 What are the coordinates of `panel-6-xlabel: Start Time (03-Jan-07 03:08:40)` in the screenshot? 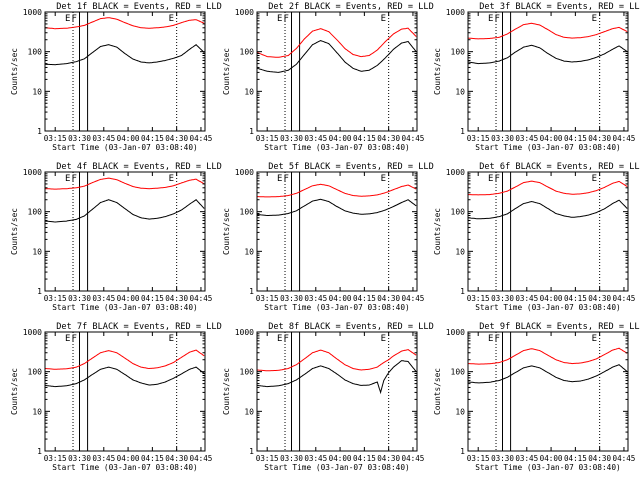 It's located at (548, 307).